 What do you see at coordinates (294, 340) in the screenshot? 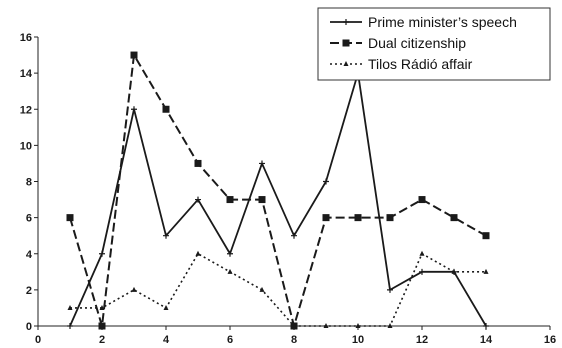
I see `x-tick-label: 8` at bounding box center [294, 340].